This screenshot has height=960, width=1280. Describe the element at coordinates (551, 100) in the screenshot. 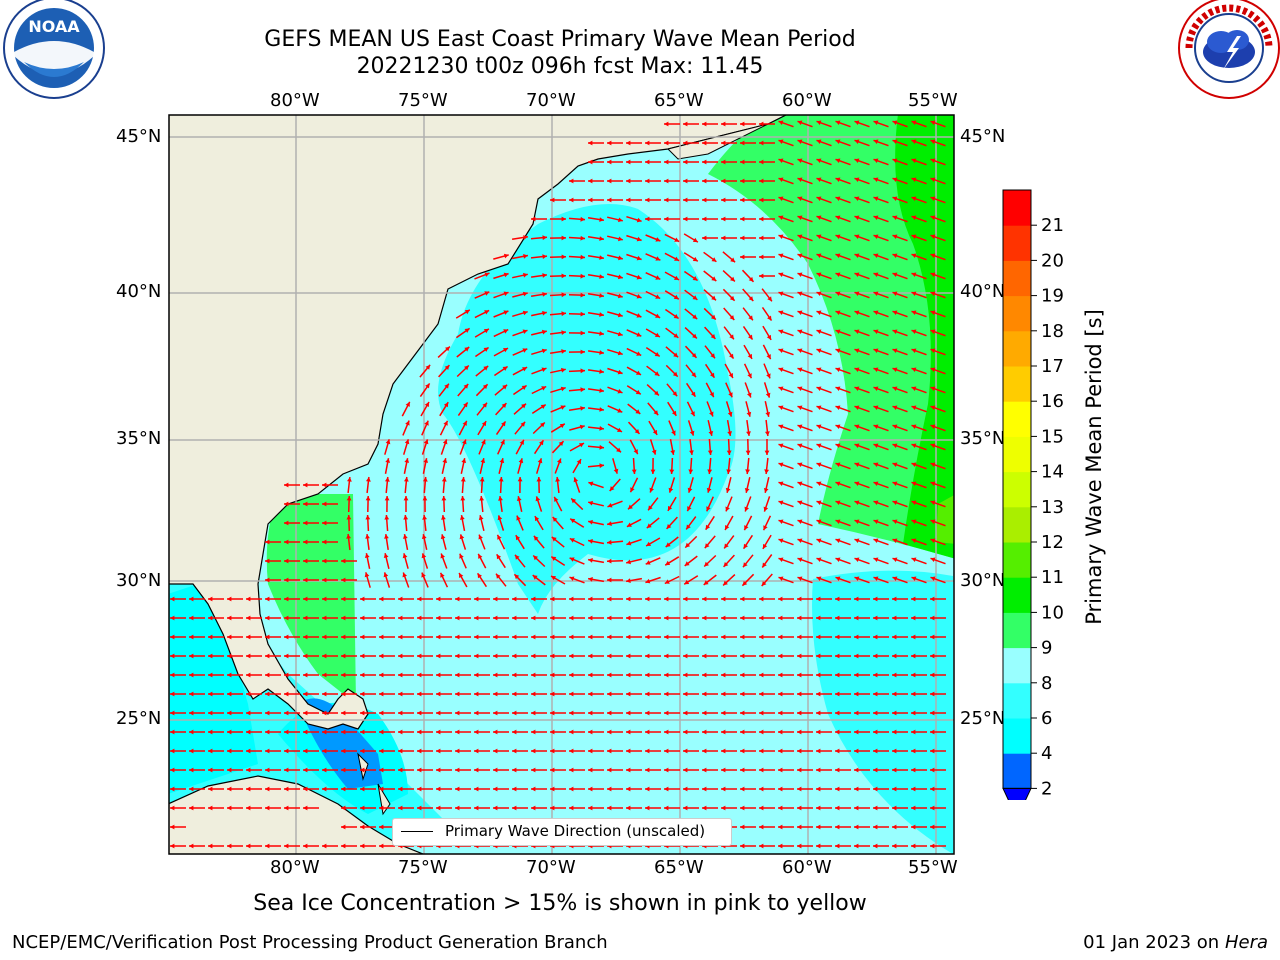

I see `lon-label-top: 70°W` at that location.